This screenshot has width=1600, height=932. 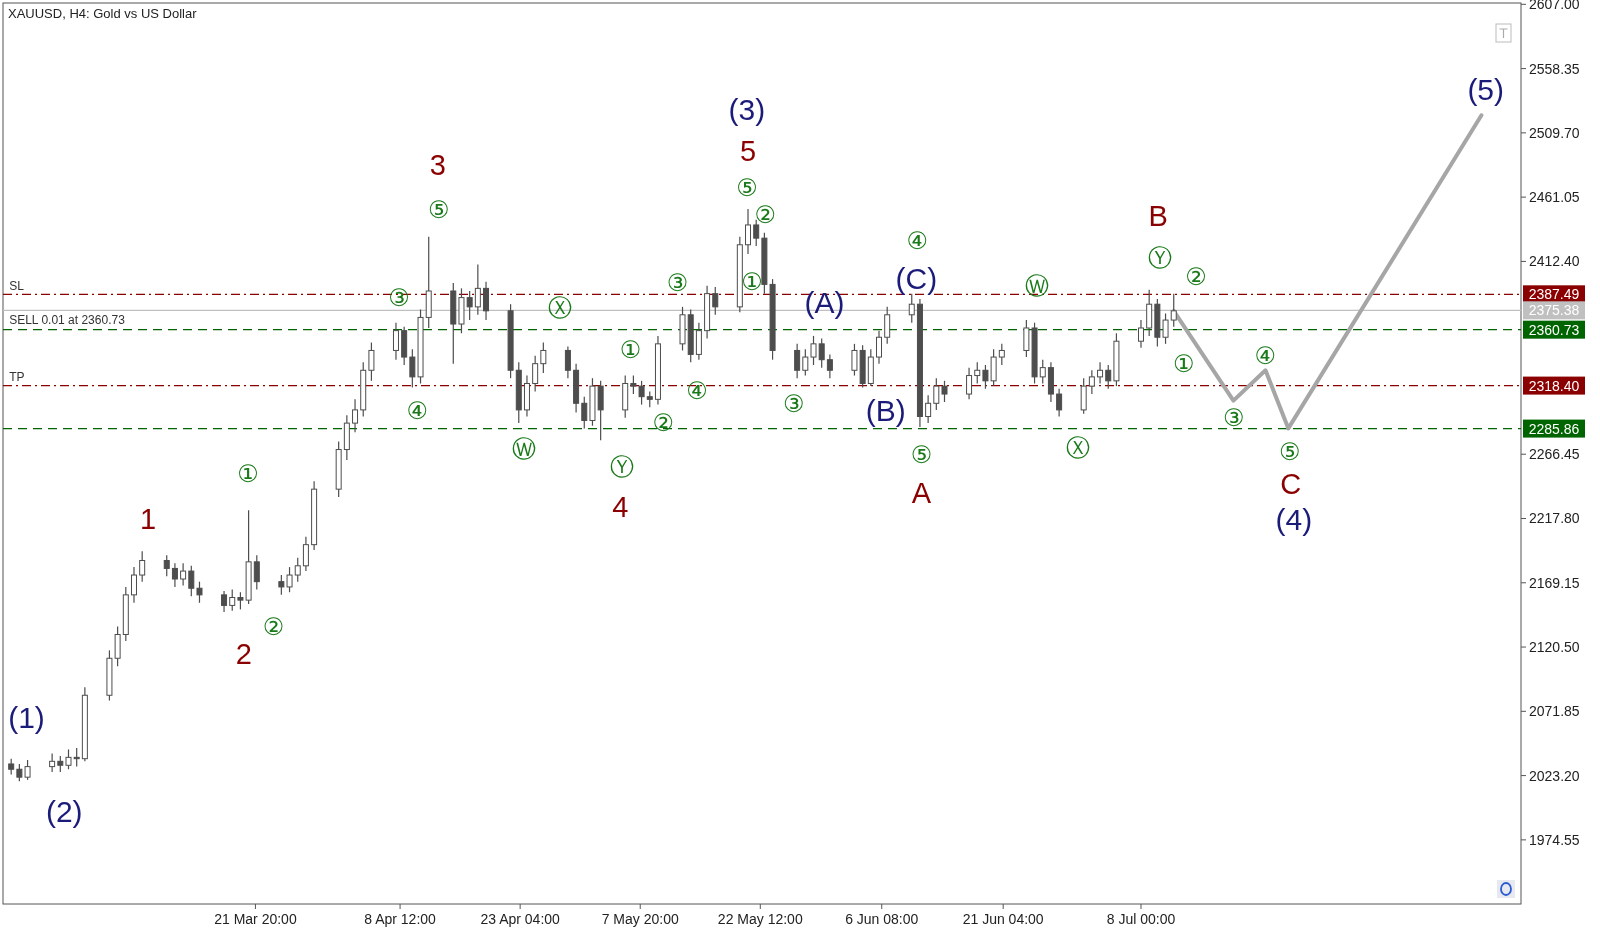 What do you see at coordinates (1554, 582) in the screenshot?
I see `y-tick-label: 2169.15` at bounding box center [1554, 582].